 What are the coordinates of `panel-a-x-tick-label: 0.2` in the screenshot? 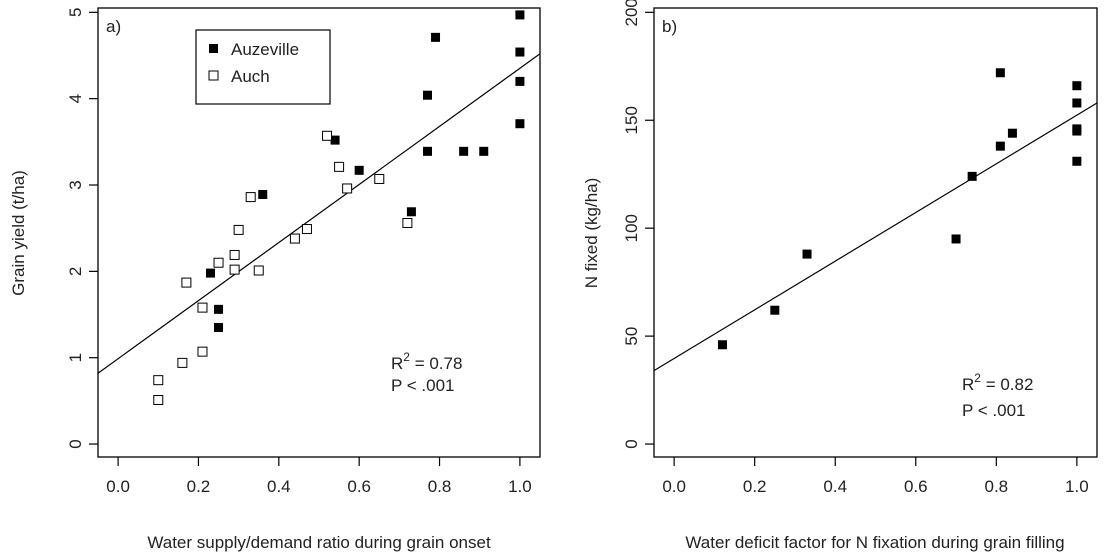 It's located at (199, 486).